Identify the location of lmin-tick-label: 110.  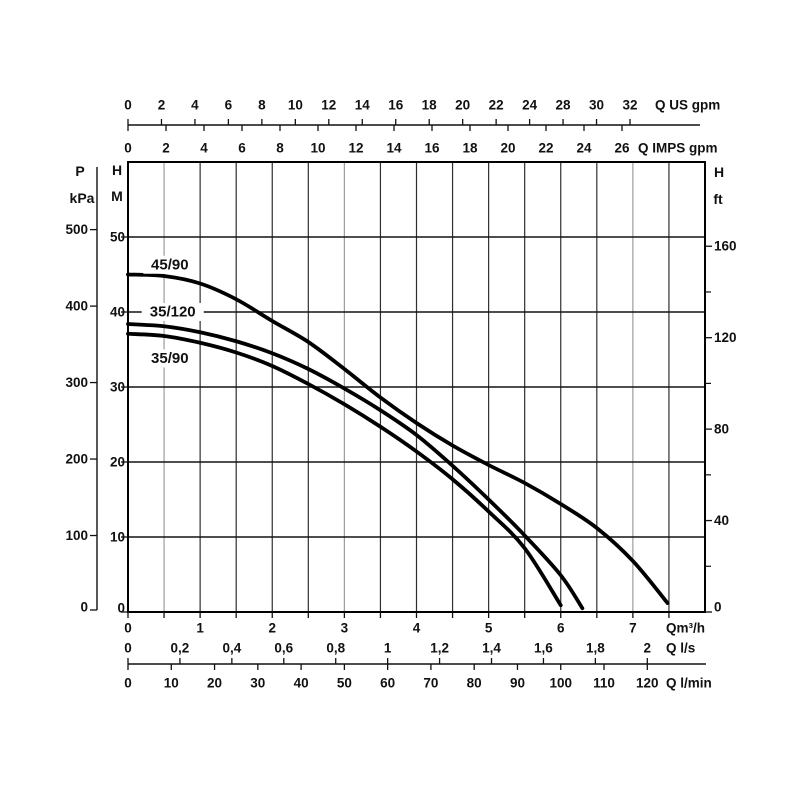
(604, 683).